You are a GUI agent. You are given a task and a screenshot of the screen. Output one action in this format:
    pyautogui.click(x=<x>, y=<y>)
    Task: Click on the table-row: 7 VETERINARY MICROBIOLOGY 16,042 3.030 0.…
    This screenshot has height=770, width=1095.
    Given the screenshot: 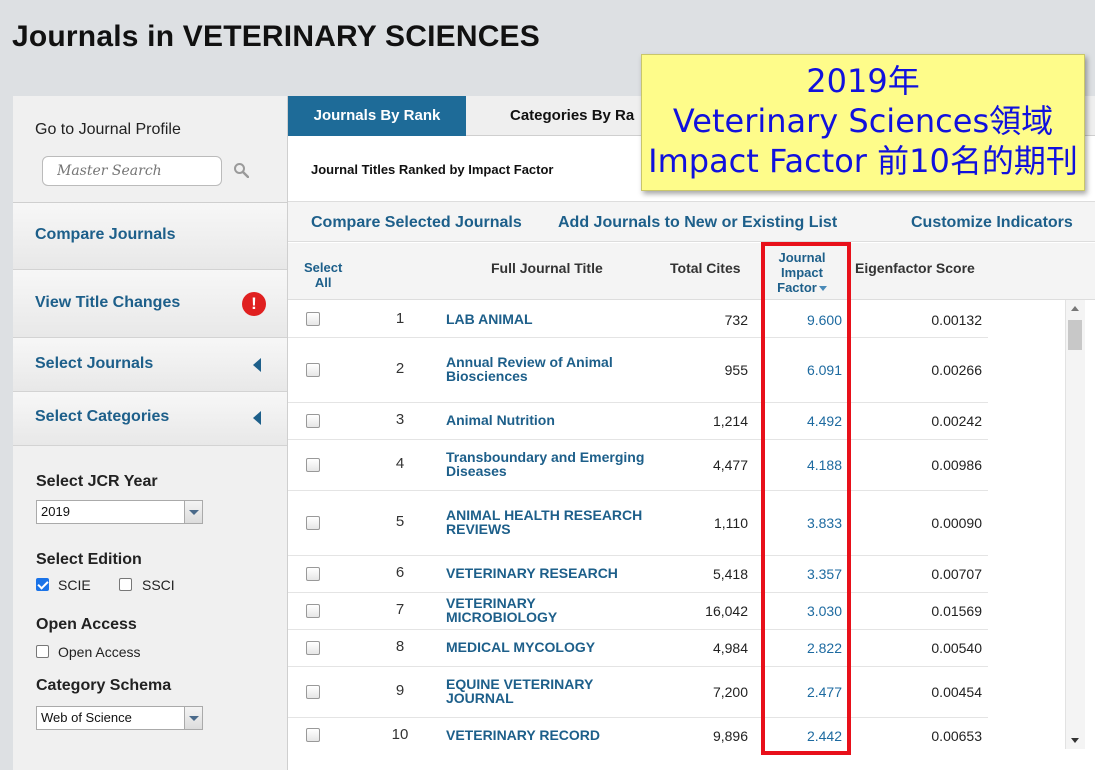 What is the action you would take?
    pyautogui.click(x=638, y=611)
    